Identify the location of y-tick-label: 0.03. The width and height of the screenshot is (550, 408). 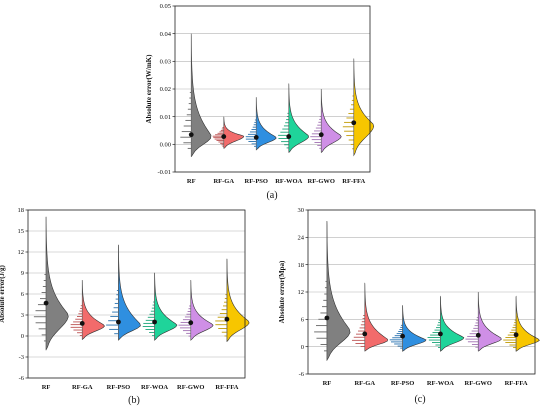
(165, 62).